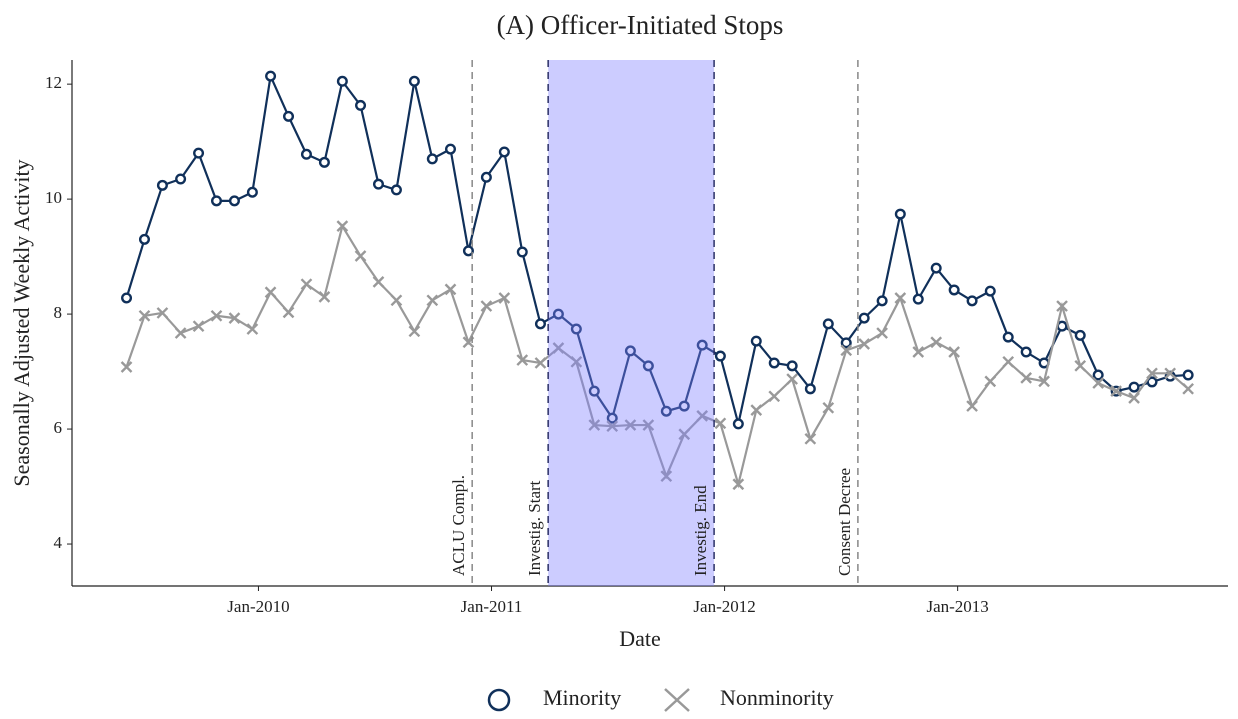 The height and width of the screenshot is (719, 1238). Describe the element at coordinates (53, 82) in the screenshot. I see `y-tick-label: 12` at that location.